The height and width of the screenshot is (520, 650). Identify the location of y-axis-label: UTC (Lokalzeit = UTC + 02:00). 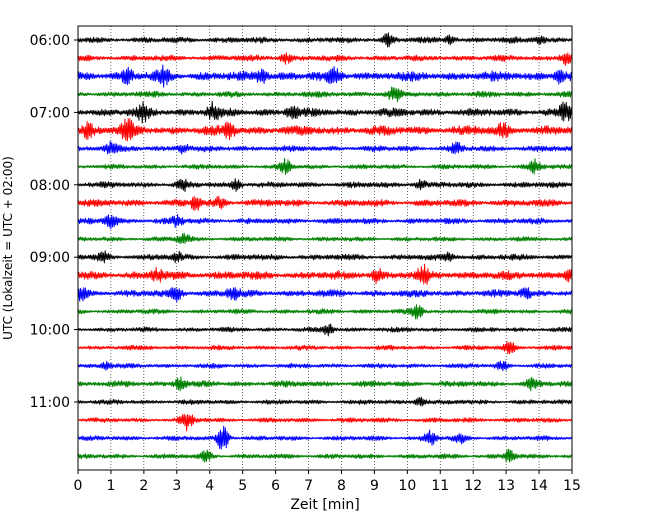
(8, 248).